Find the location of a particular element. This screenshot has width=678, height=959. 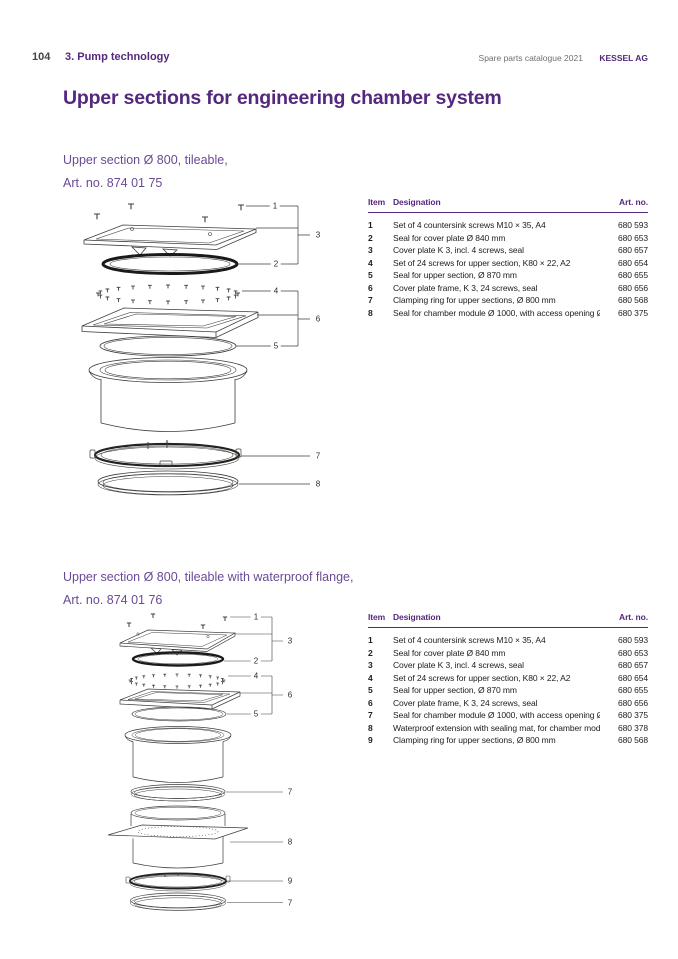

cell-item: 9 is located at coordinates (370, 740).